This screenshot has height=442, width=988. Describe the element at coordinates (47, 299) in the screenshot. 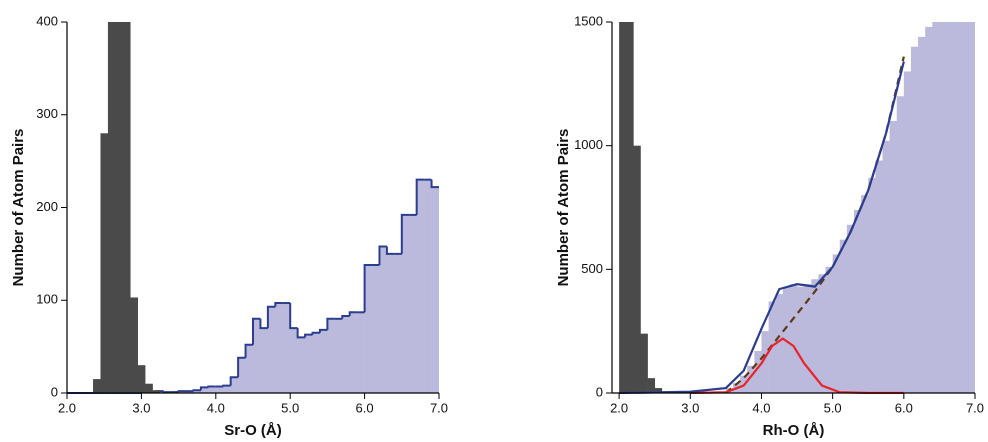

I see `y-tick-label: 100` at that location.